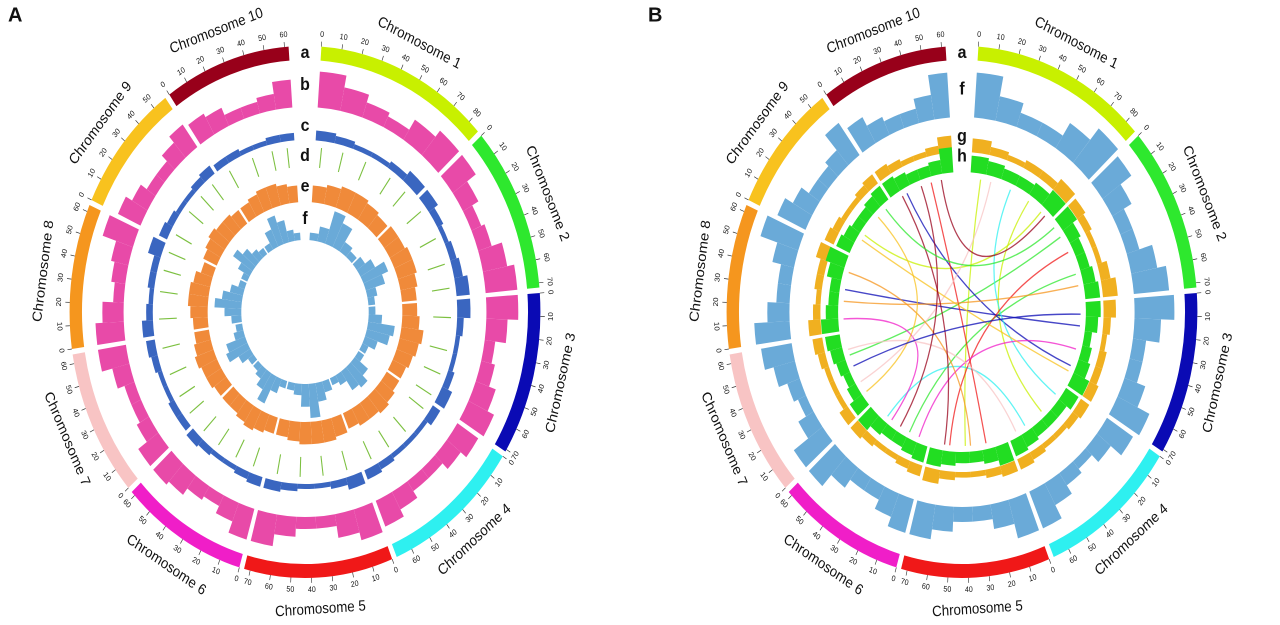 This screenshot has width=1280, height=625. I want to click on track-label: f, so click(962, 88).